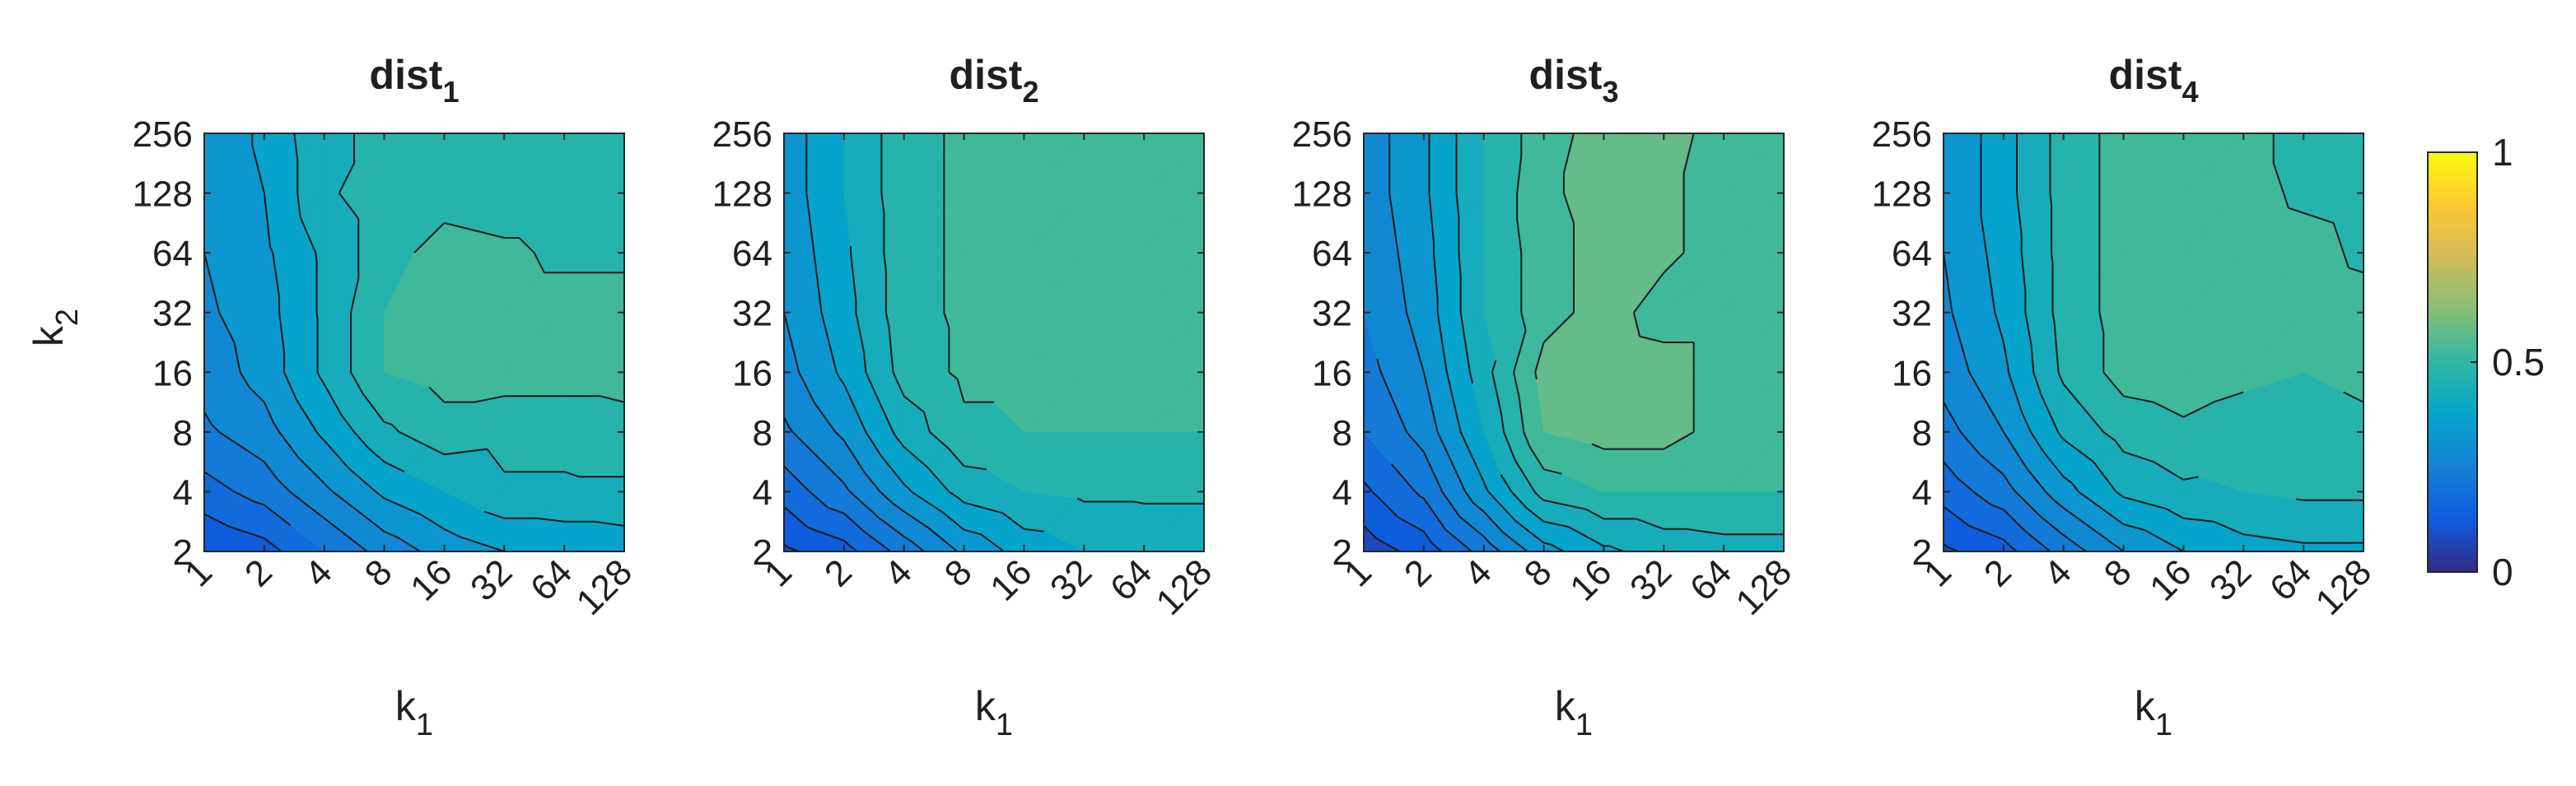 This screenshot has width=2576, height=786. What do you see at coordinates (1342, 553) in the screenshot?
I see `y-tick-label: 2` at bounding box center [1342, 553].